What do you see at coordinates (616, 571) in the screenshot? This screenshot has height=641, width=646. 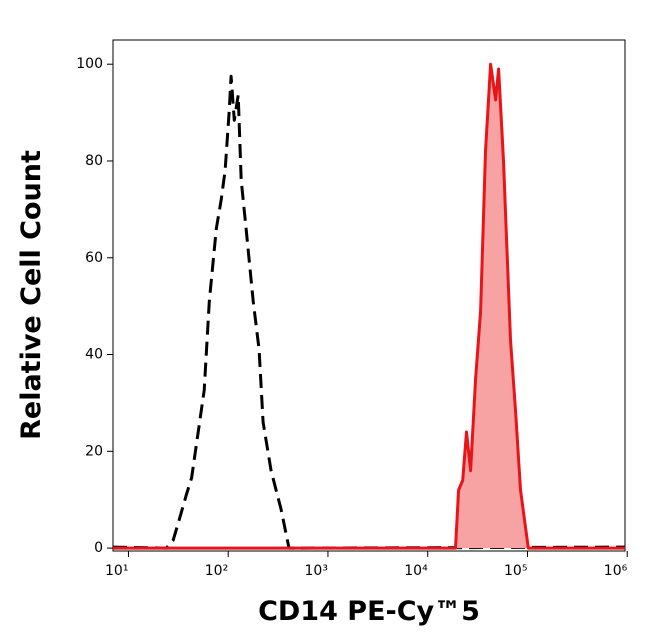 I see `x-tick-label: 10⁶` at bounding box center [616, 571].